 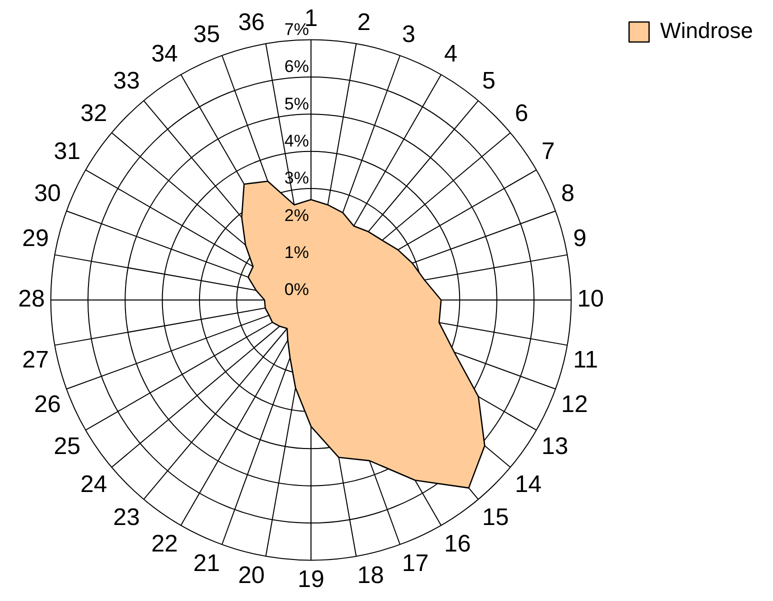 I want to click on spoke-label: 14, so click(x=528, y=484).